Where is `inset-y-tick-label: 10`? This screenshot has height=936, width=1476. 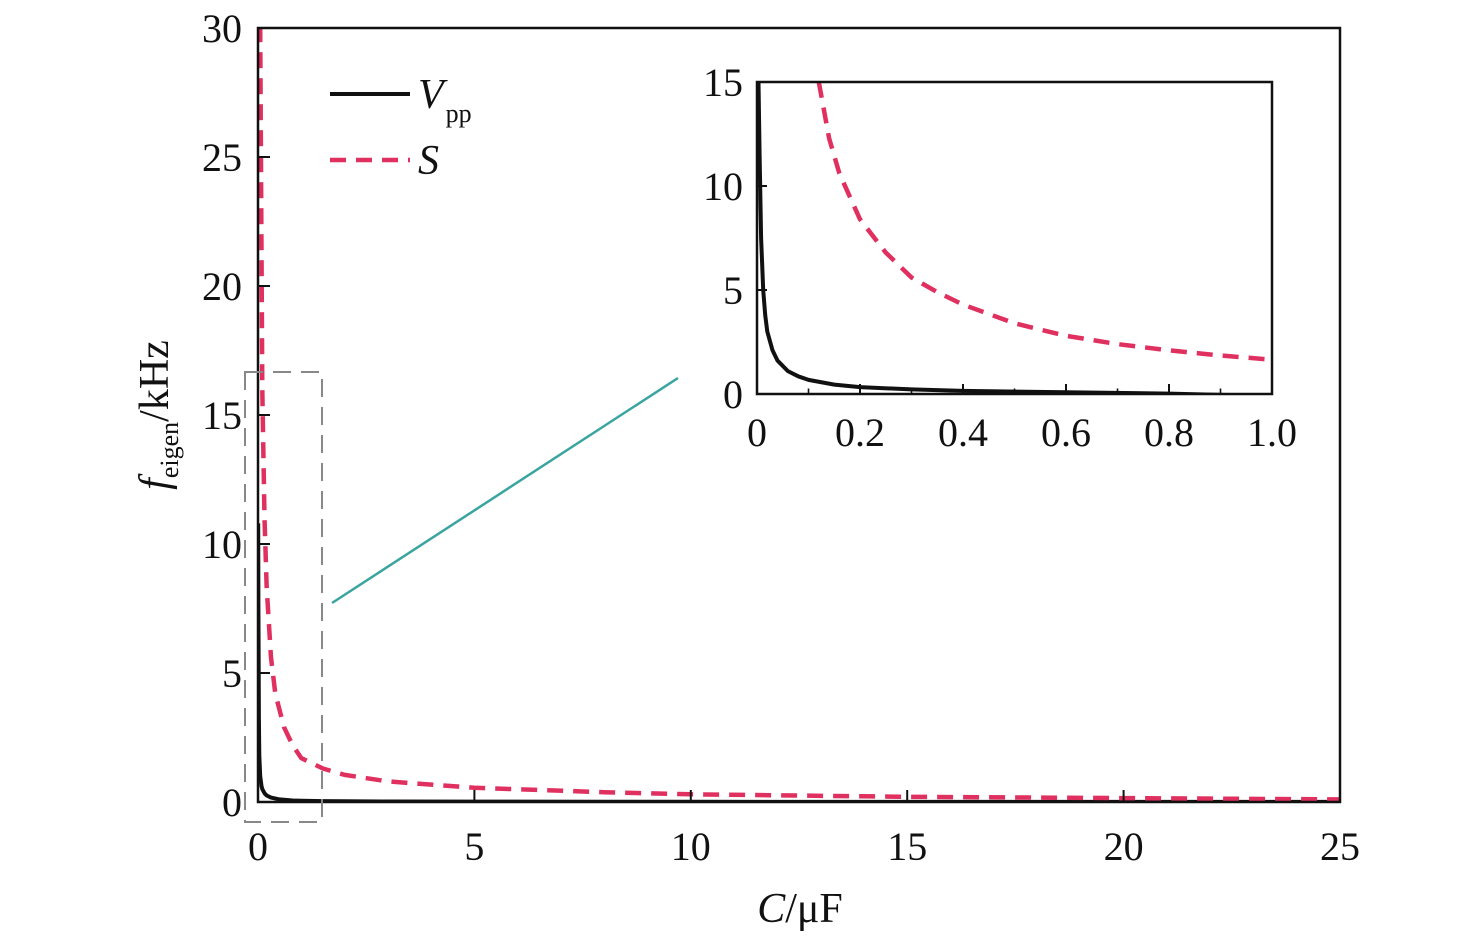
inset-y-tick-label: 10 is located at coordinates (723, 186).